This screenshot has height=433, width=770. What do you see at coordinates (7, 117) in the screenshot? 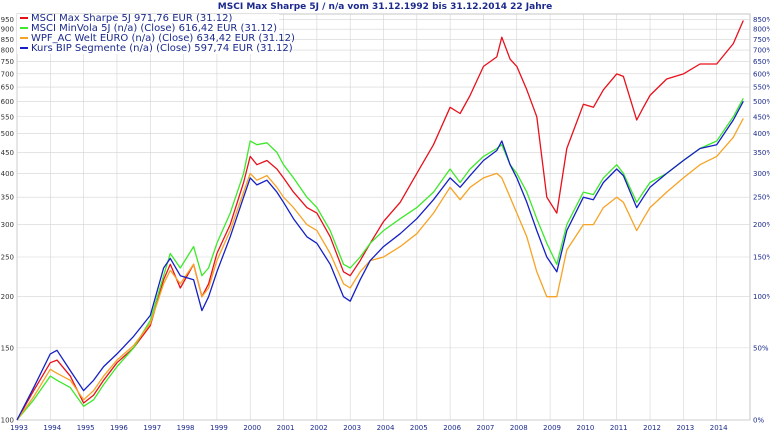
I see `y-tick-label-left: 550` at bounding box center [7, 117].